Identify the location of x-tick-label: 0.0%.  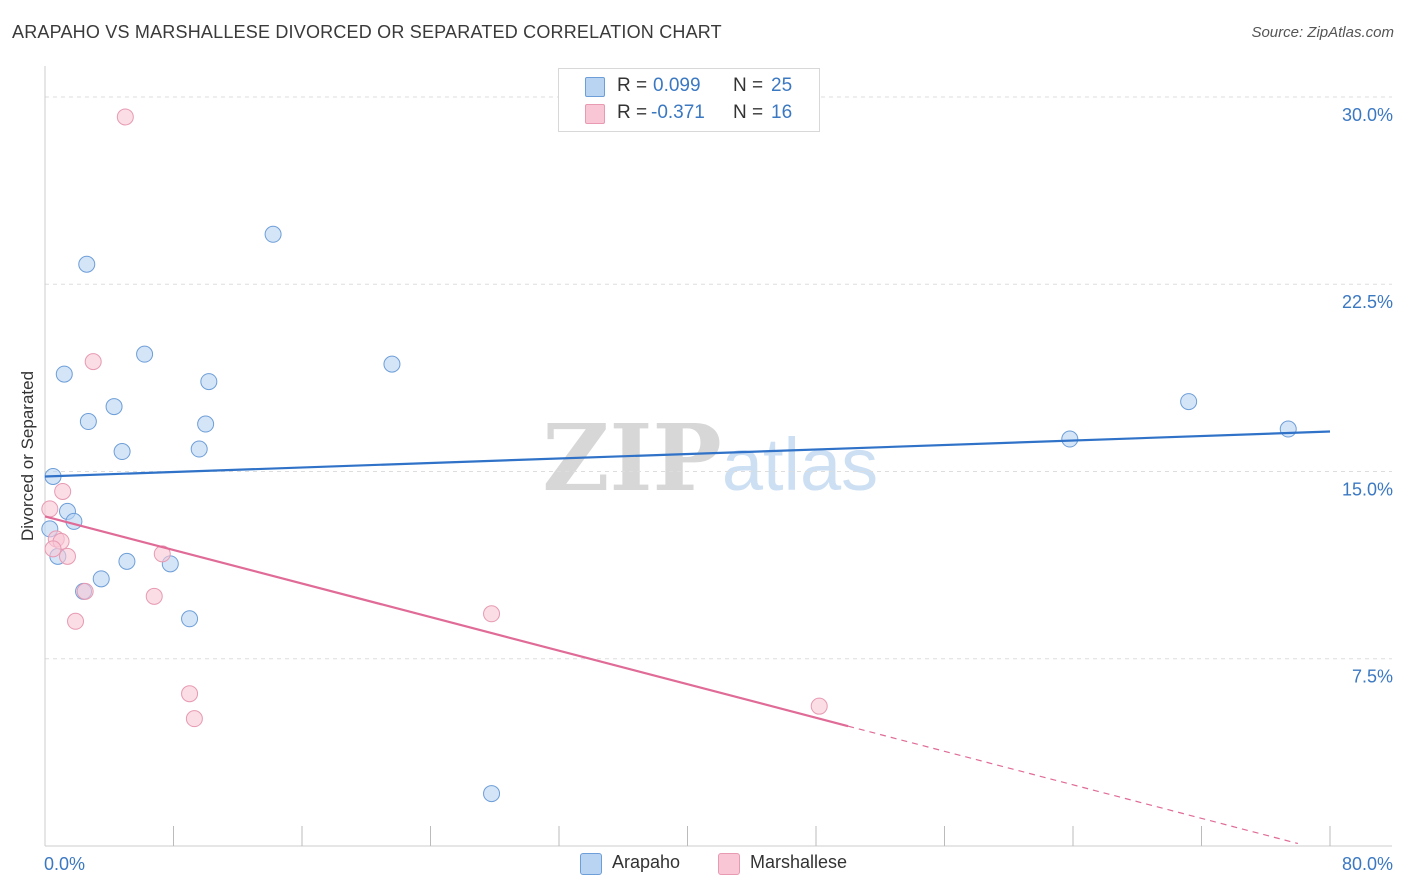
(64, 864).